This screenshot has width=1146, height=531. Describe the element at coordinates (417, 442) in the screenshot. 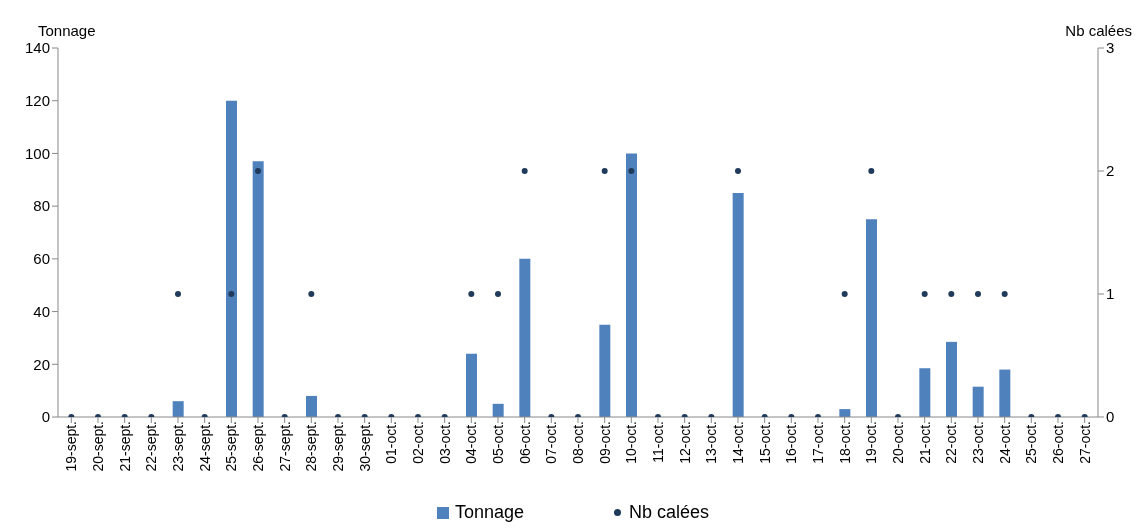

I see `x-tick-label: 02-oct.` at that location.